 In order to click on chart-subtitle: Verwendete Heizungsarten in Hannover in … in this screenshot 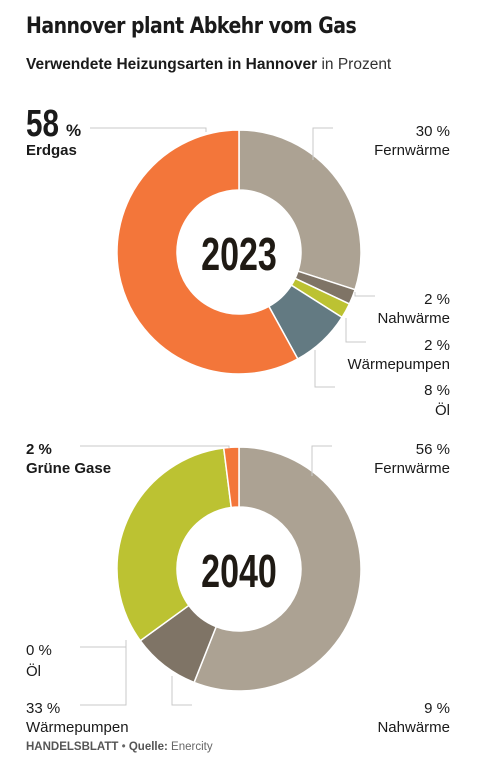, I will do `click(208, 65)`.